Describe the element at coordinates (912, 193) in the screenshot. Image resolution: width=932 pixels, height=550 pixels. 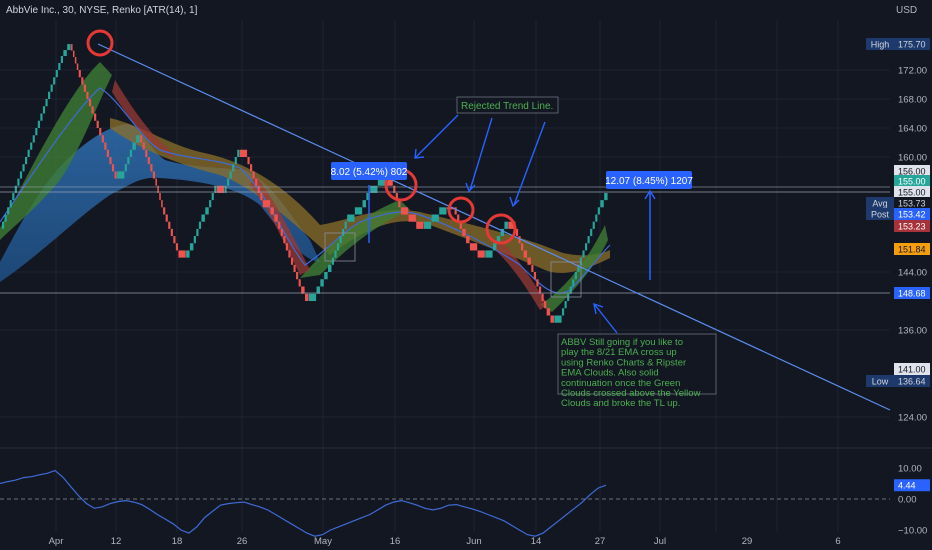
I see `price-label-value: 155.00` at that location.